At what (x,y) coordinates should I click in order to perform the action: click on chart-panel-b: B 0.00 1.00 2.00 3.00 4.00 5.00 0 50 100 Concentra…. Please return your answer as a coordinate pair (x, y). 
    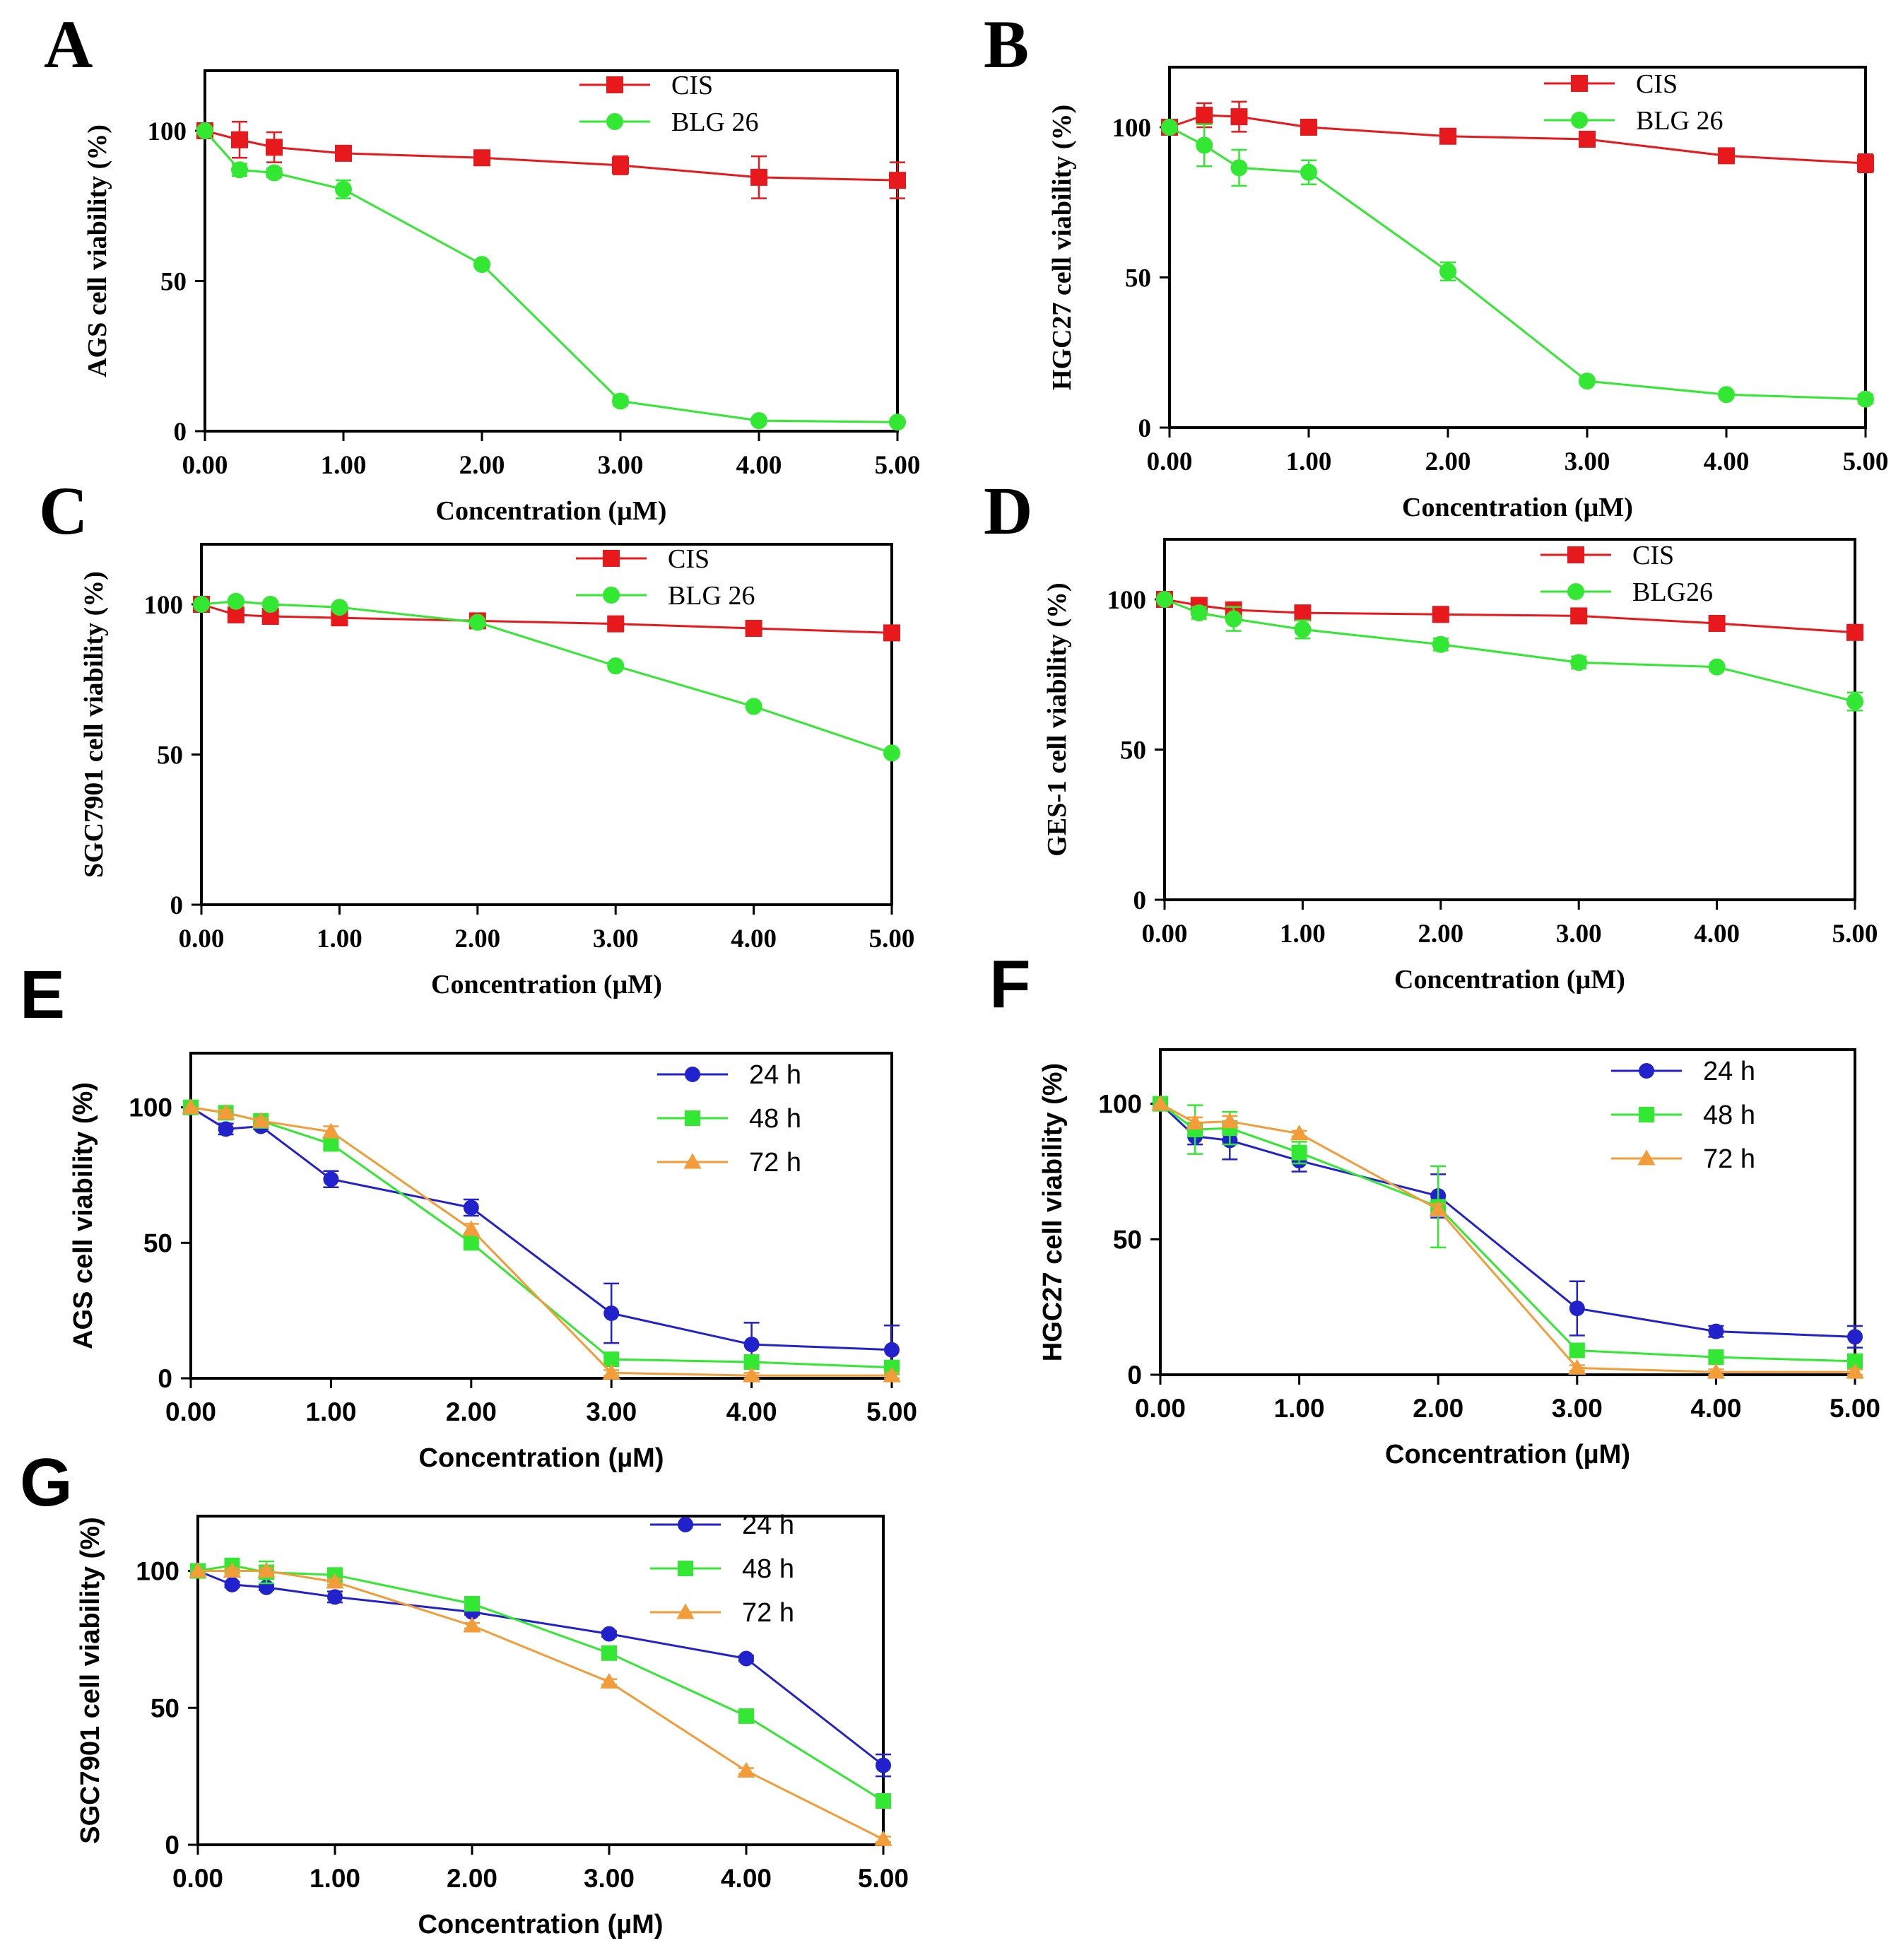
    Looking at the image, I should click on (1436, 264).